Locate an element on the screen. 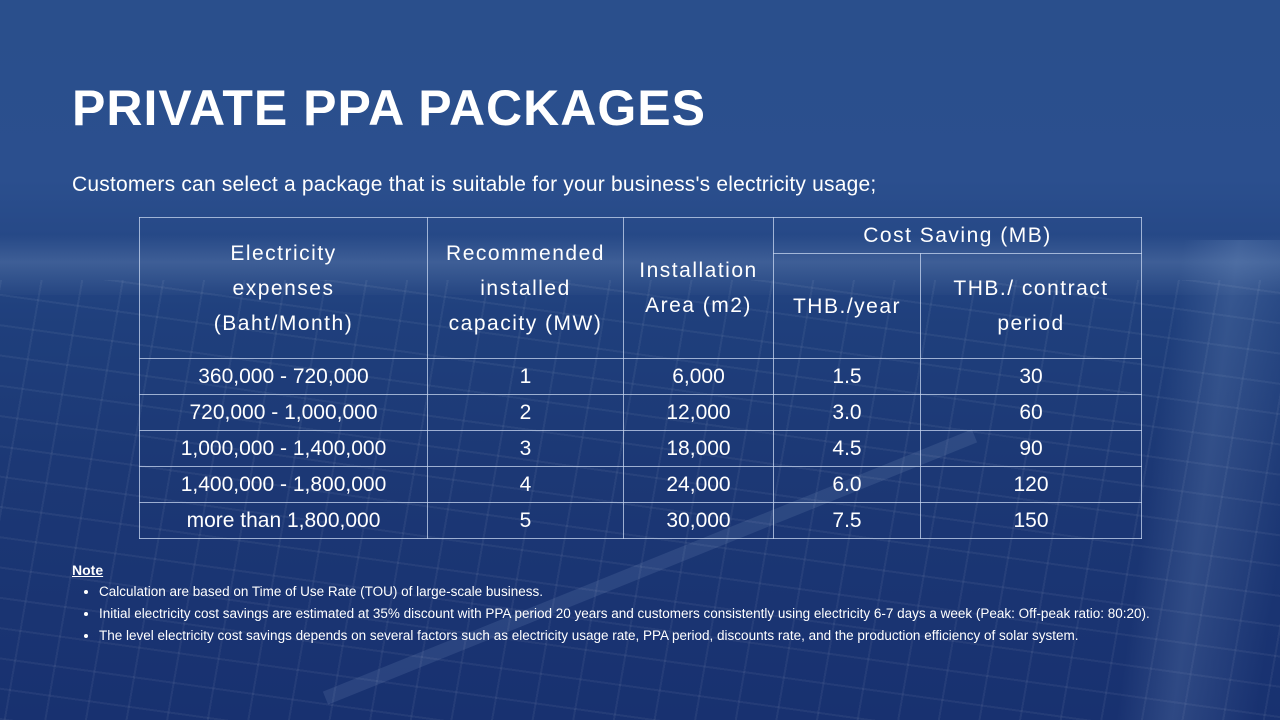 This screenshot has width=1280, height=720. cell-expenses: 1,400,000 - 1,800,000 is located at coordinates (283, 484).